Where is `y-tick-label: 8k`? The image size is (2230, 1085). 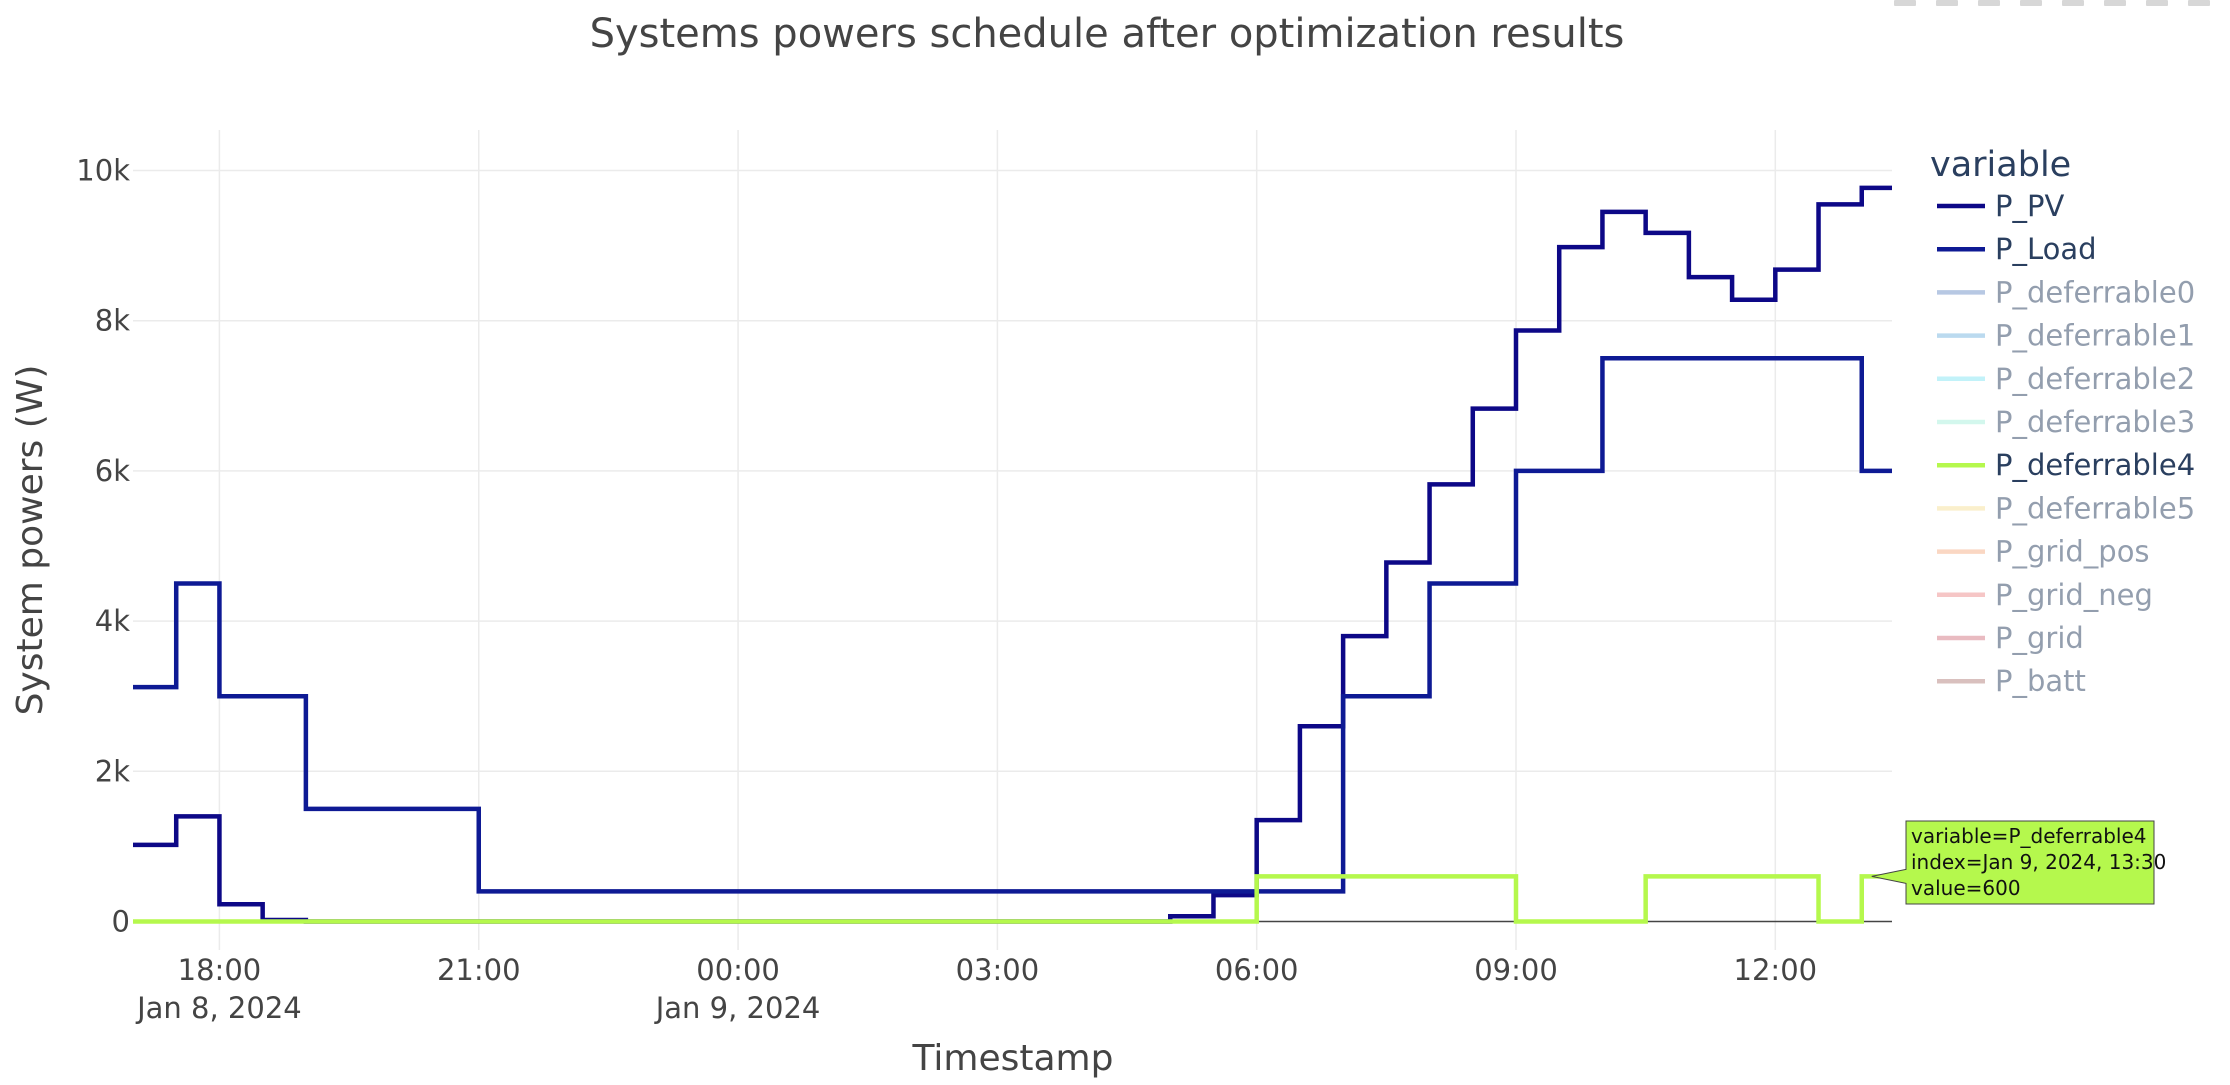
y-tick-label: 8k is located at coordinates (112, 321).